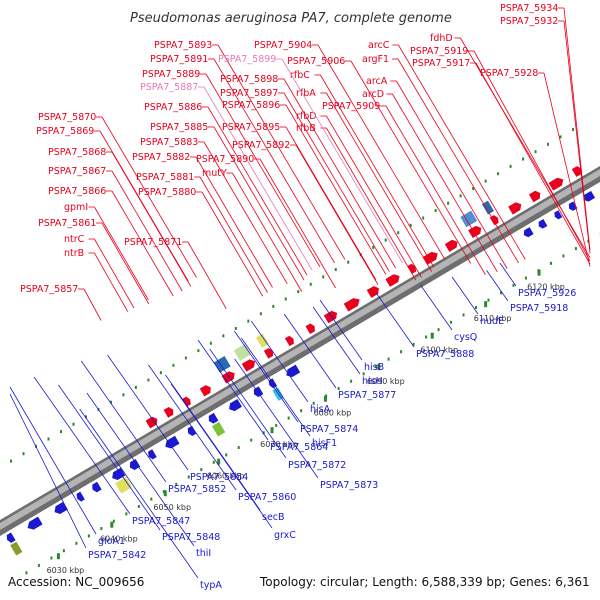  Describe the element at coordinates (320, 409) in the screenshot. I see `gene-label-hisa: hisA` at that location.